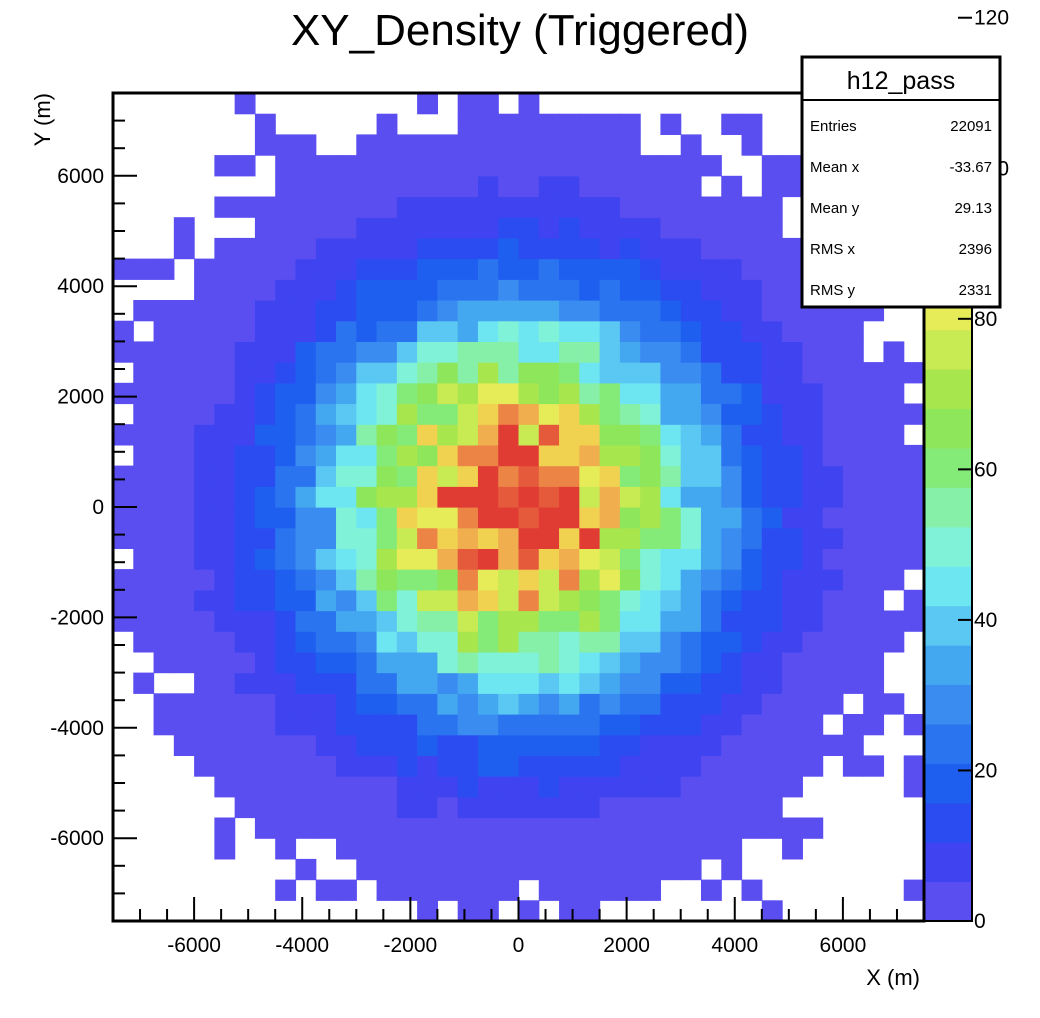  I want to click on x-tick-label: -2000, so click(411, 945).